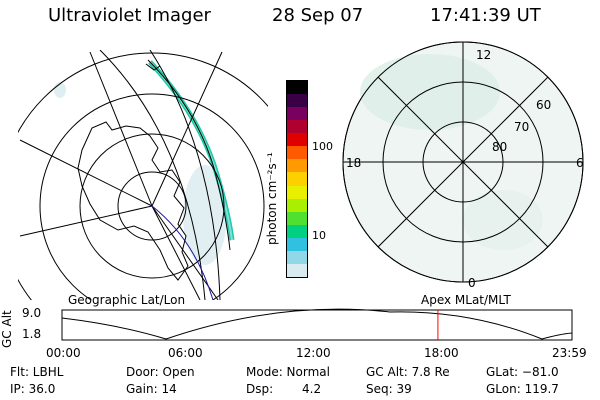 The width and height of the screenshot is (600, 400). Describe the element at coordinates (313, 353) in the screenshot. I see `timeline-xtick-1200: 12:00` at that location.